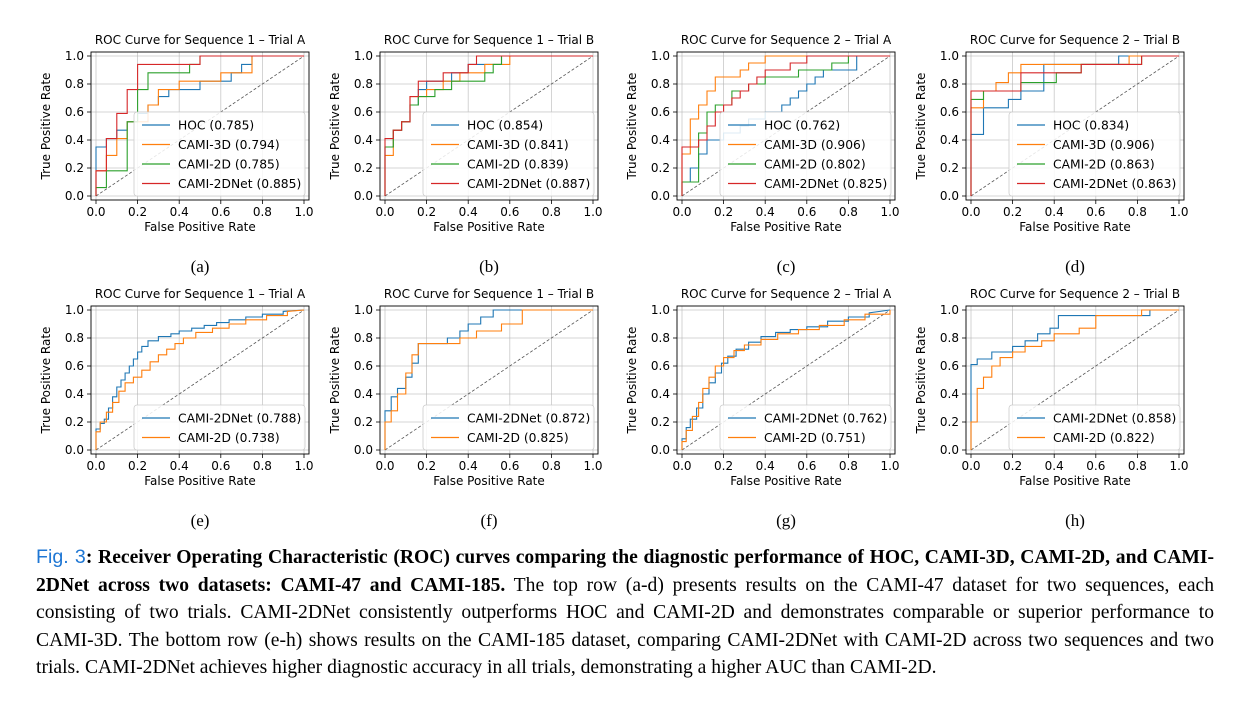 This screenshot has width=1246, height=728. I want to click on legend-label: HOC (0.762), so click(802, 126).